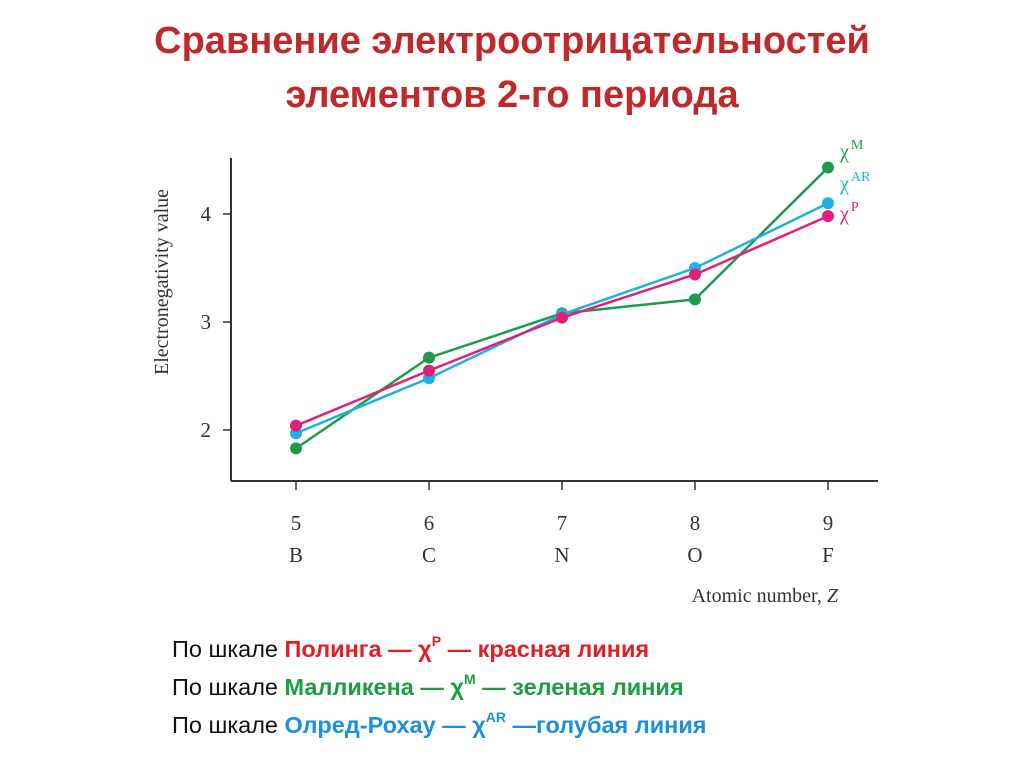  What do you see at coordinates (606, 725) in the screenshot?
I see `note-suffix: —голубая линия` at bounding box center [606, 725].